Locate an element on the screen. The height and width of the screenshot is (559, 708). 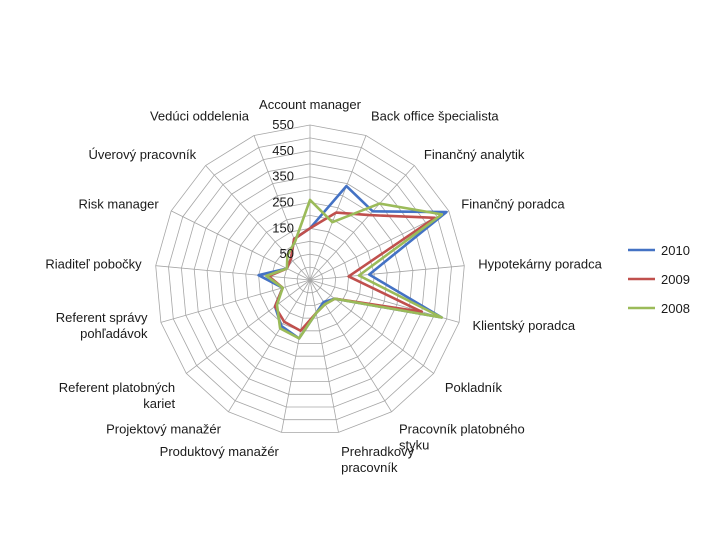
category-label: Finančný analytik is located at coordinates (474, 154).